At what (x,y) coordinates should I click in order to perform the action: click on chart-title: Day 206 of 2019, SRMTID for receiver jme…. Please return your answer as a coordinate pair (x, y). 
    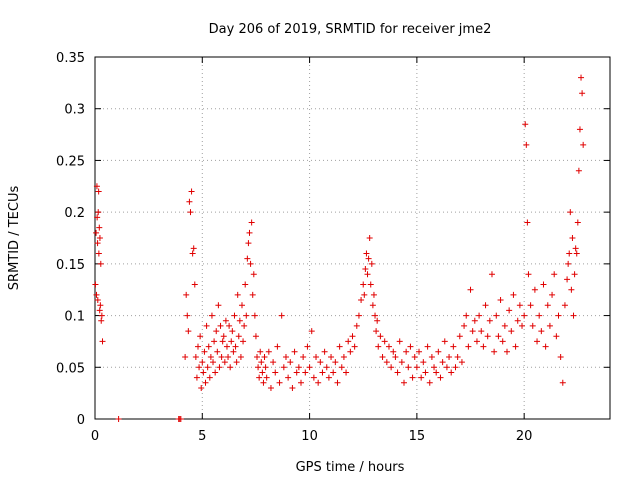
    Looking at the image, I should click on (350, 29).